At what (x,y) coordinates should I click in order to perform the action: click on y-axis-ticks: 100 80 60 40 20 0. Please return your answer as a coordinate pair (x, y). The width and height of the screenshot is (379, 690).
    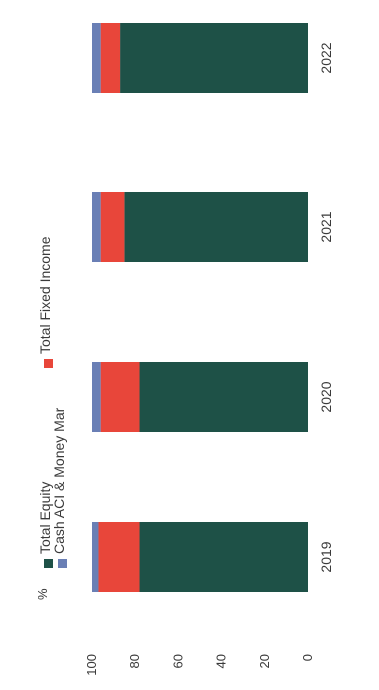
    Looking at the image, I should click on (199, 665).